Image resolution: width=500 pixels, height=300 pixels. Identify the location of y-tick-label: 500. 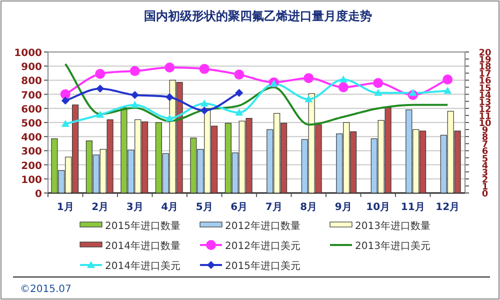
(31, 124).